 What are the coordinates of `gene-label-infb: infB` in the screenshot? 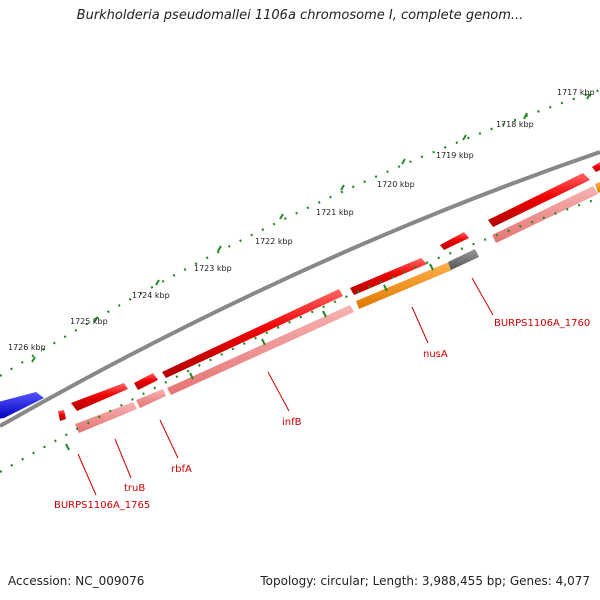 It's located at (292, 422).